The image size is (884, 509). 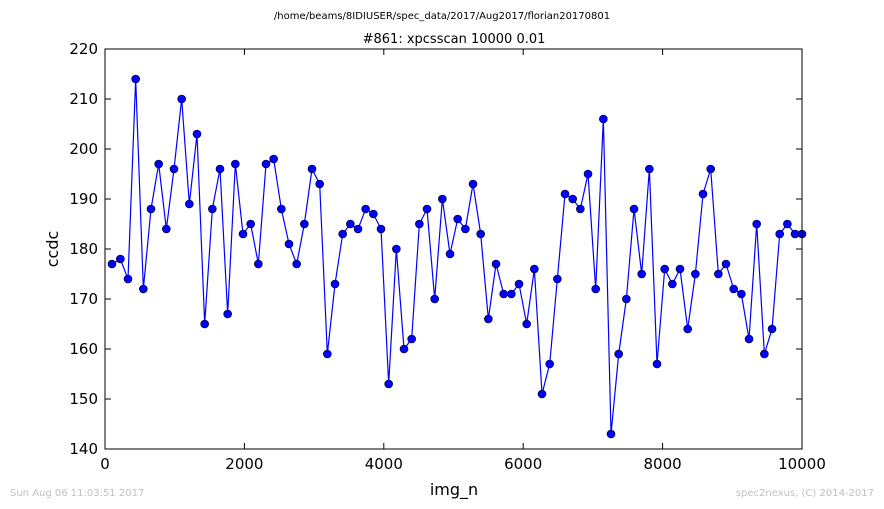 What do you see at coordinates (83, 49) in the screenshot?
I see `y-tick-label: 220` at bounding box center [83, 49].